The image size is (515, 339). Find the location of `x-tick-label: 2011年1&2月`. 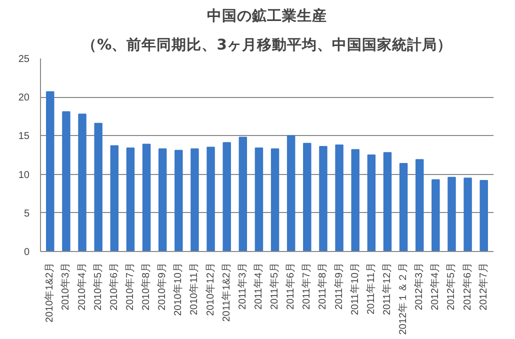

x-tick-label: 2011年1&2月 is located at coordinates (226, 292).